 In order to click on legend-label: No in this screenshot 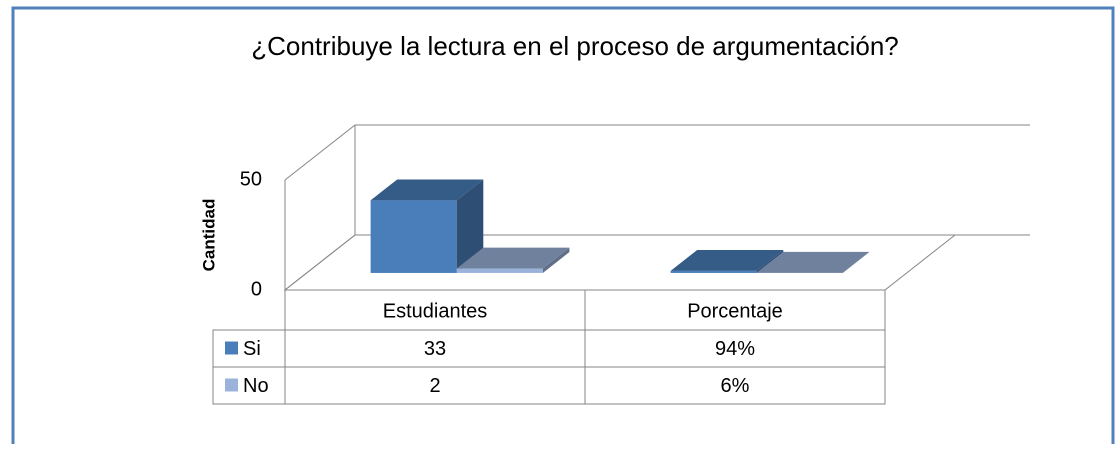, I will do `click(256, 386)`.